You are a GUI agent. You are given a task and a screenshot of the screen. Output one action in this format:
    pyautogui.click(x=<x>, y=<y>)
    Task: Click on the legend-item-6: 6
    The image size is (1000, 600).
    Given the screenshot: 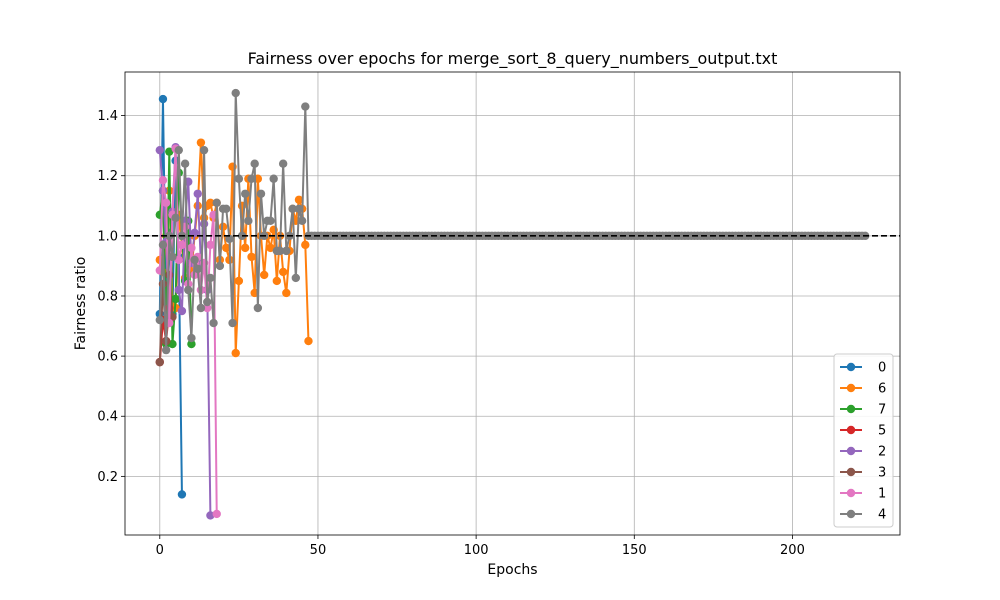 What is the action you would take?
    pyautogui.click(x=863, y=389)
    